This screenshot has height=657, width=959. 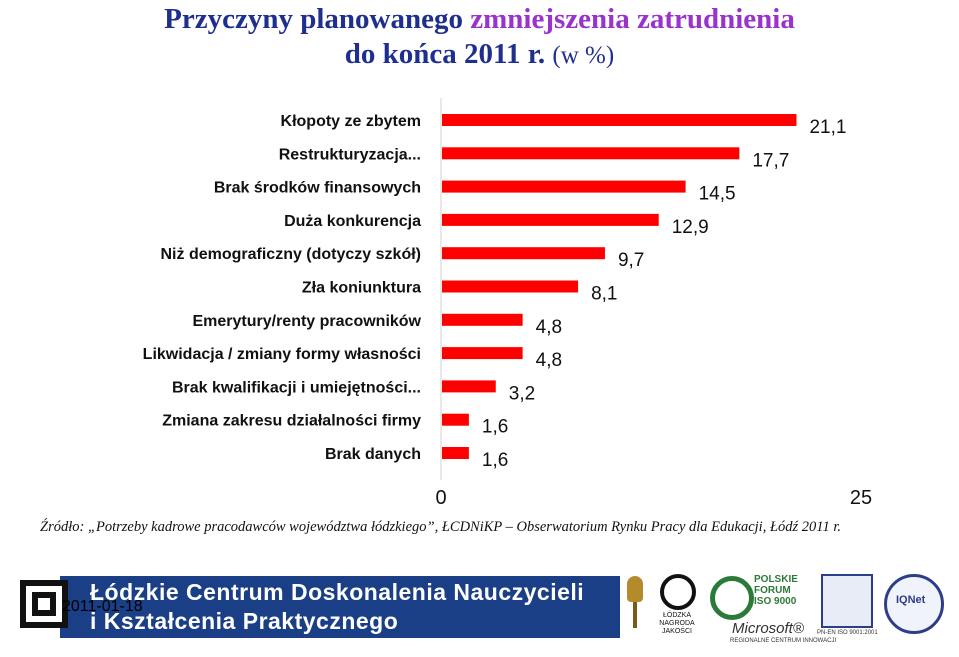 What do you see at coordinates (717, 194) in the screenshot?
I see `value-label: 14,5` at bounding box center [717, 194].